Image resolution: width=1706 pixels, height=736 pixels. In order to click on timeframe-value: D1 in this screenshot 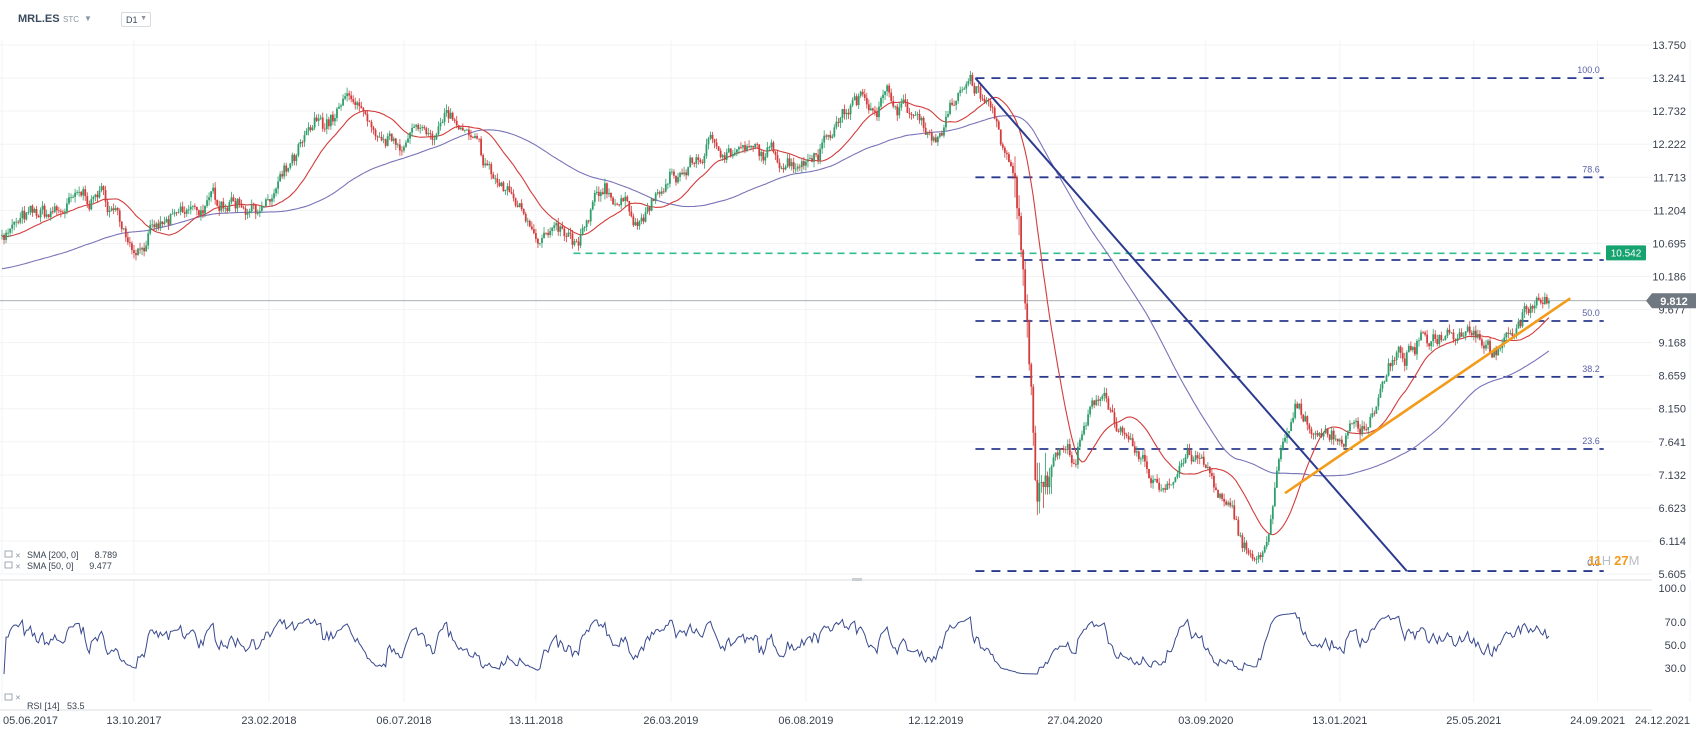, I will do `click(132, 20)`.